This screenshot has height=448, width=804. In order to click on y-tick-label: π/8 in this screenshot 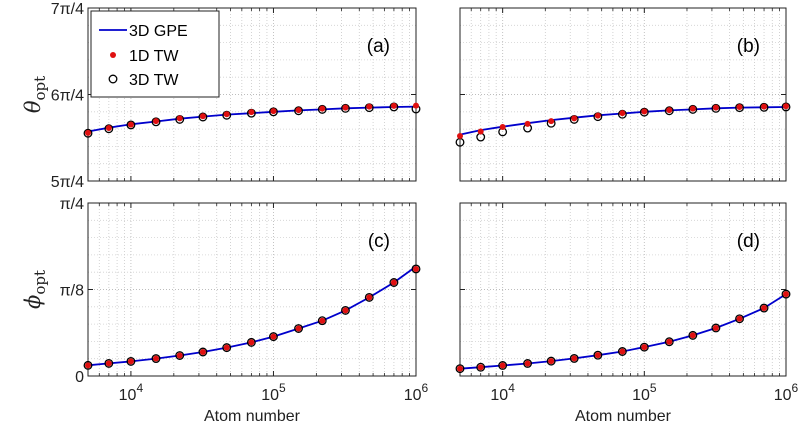, I will do `click(72, 291)`.